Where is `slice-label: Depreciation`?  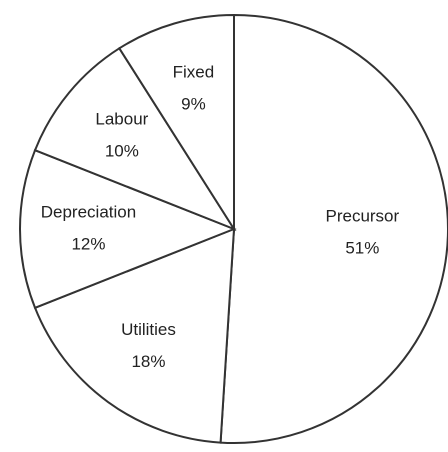
slice-label: Depreciation is located at coordinates (88, 211).